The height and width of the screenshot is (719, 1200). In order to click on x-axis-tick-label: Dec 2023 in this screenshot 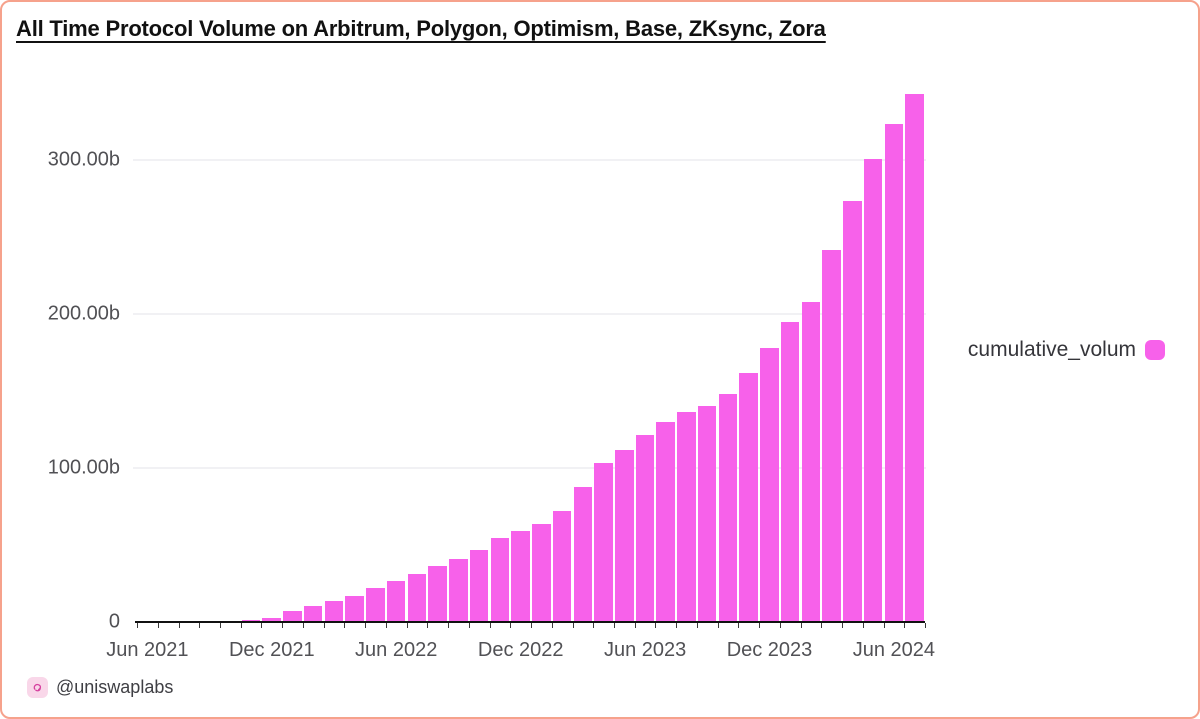, I will do `click(769, 650)`.